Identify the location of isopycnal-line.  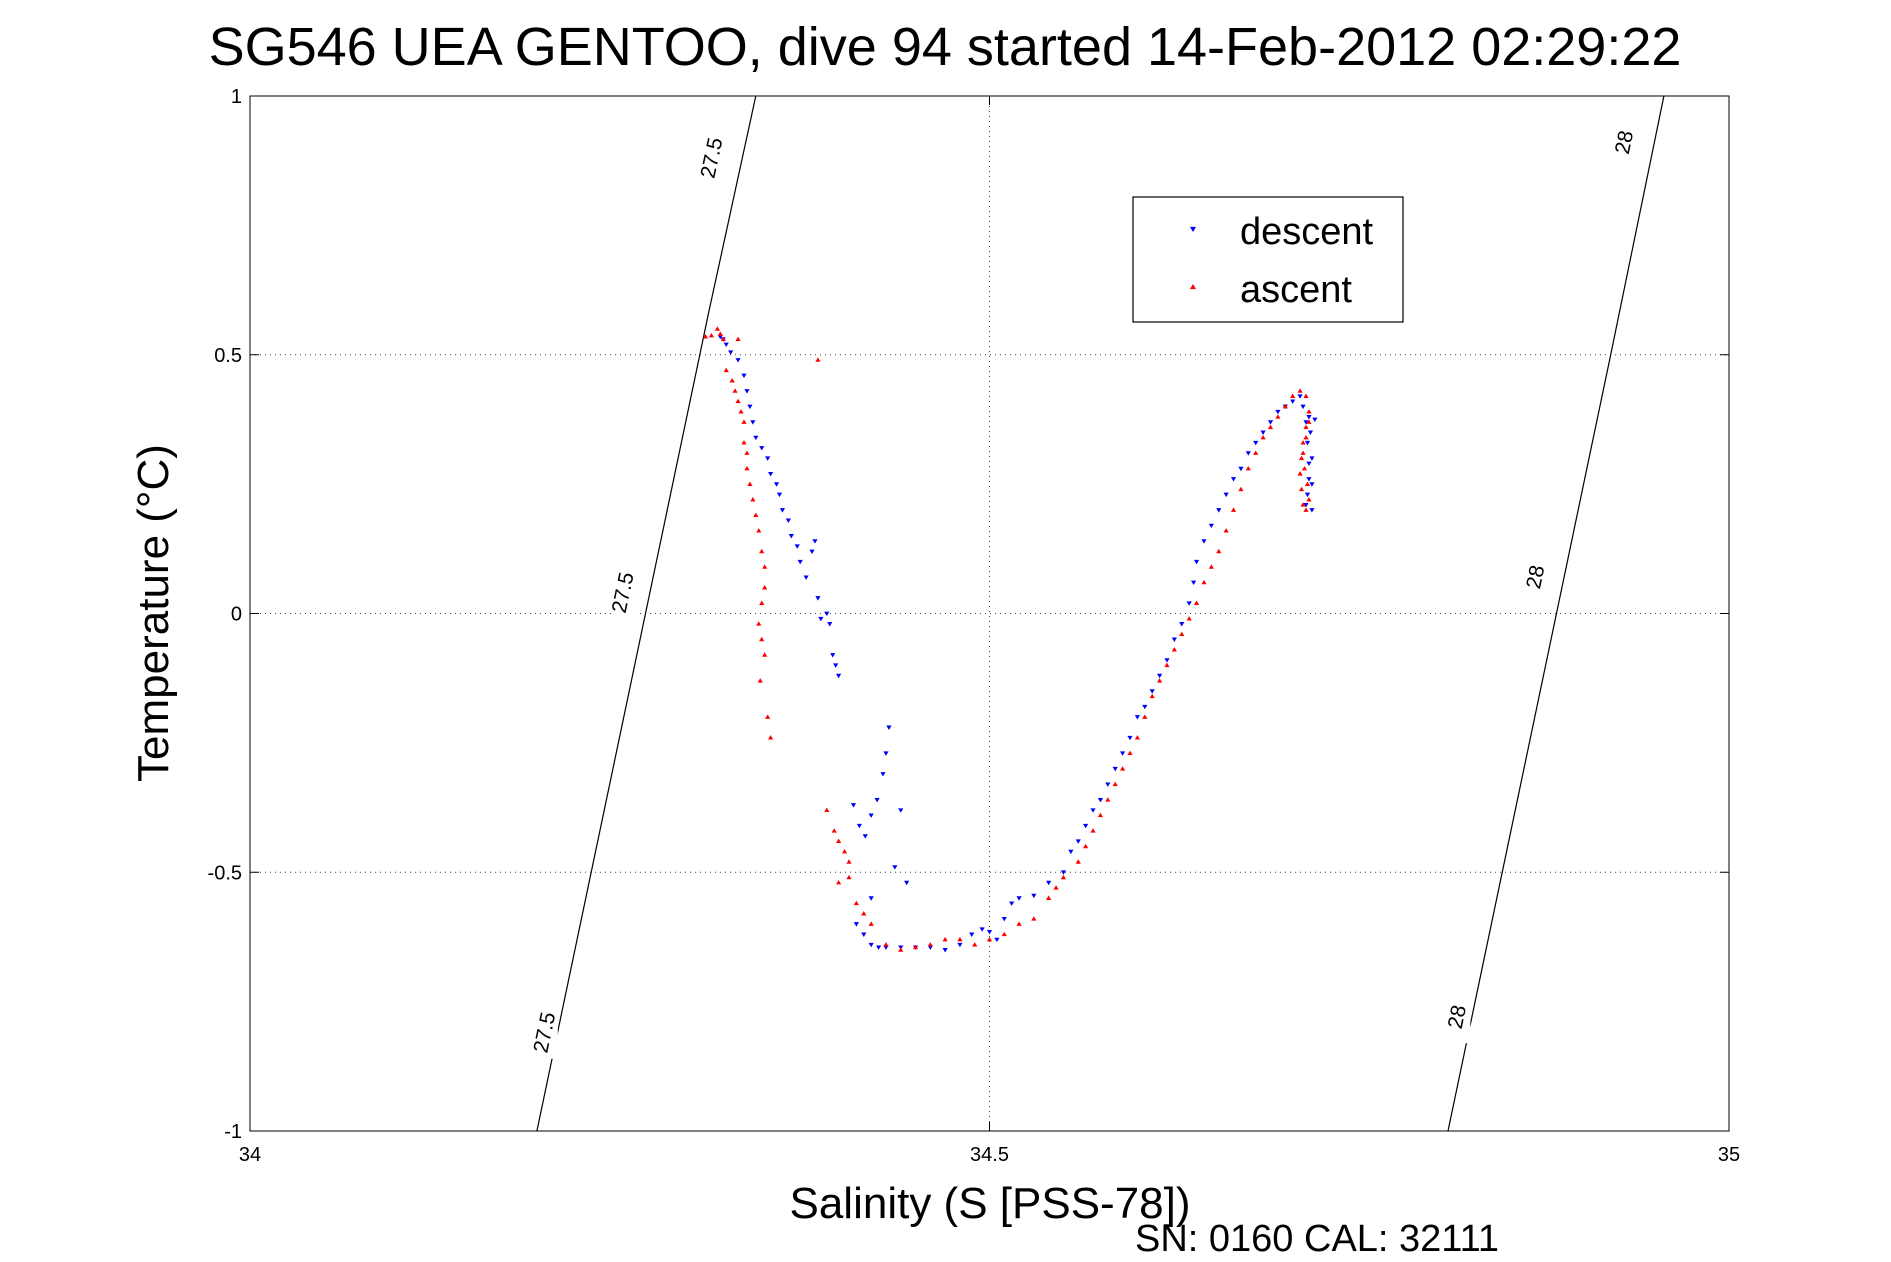
(1556, 613).